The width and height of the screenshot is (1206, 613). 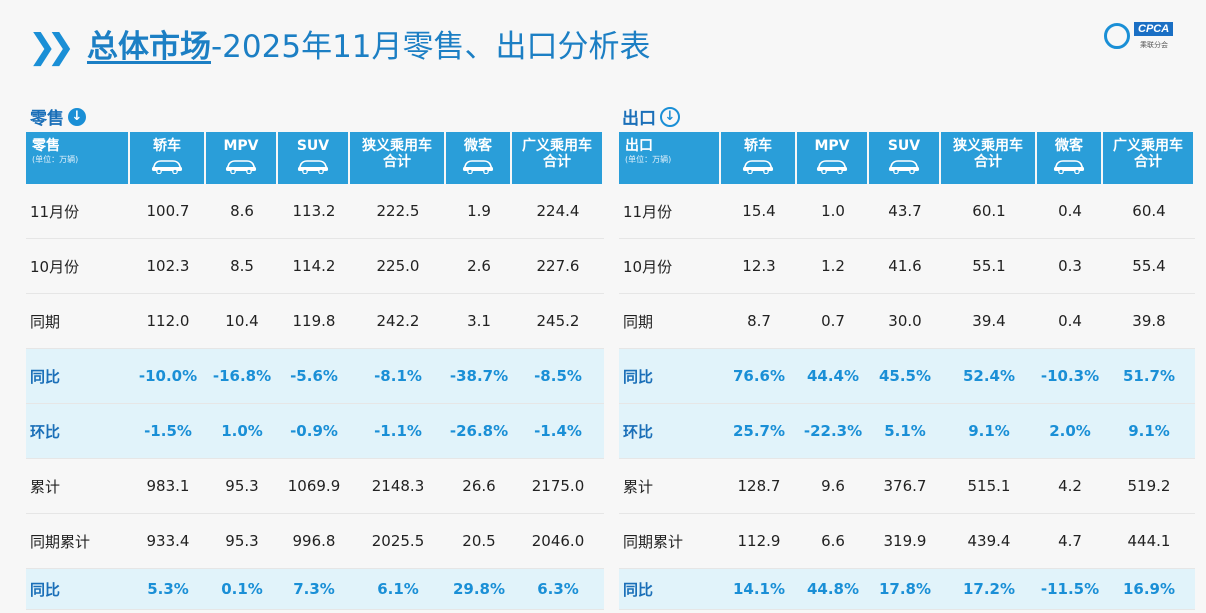 I want to click on export-section-label: 出口 ↓, so click(x=651, y=116).